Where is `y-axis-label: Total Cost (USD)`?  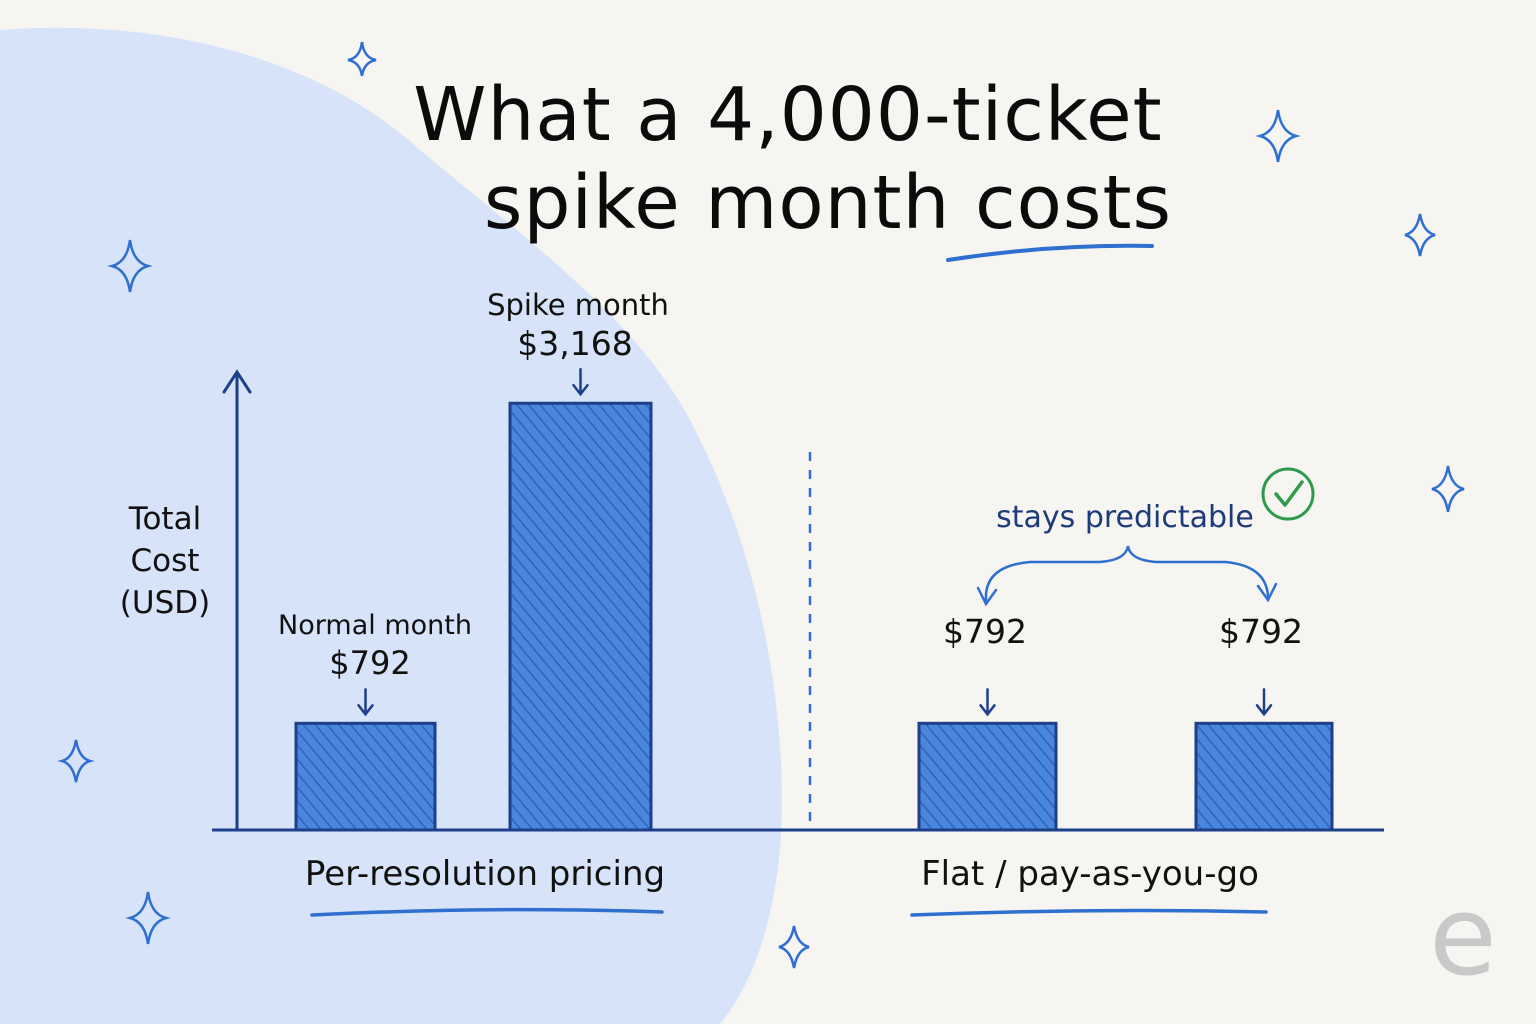 y-axis-label: Total Cost (USD) is located at coordinates (165, 561).